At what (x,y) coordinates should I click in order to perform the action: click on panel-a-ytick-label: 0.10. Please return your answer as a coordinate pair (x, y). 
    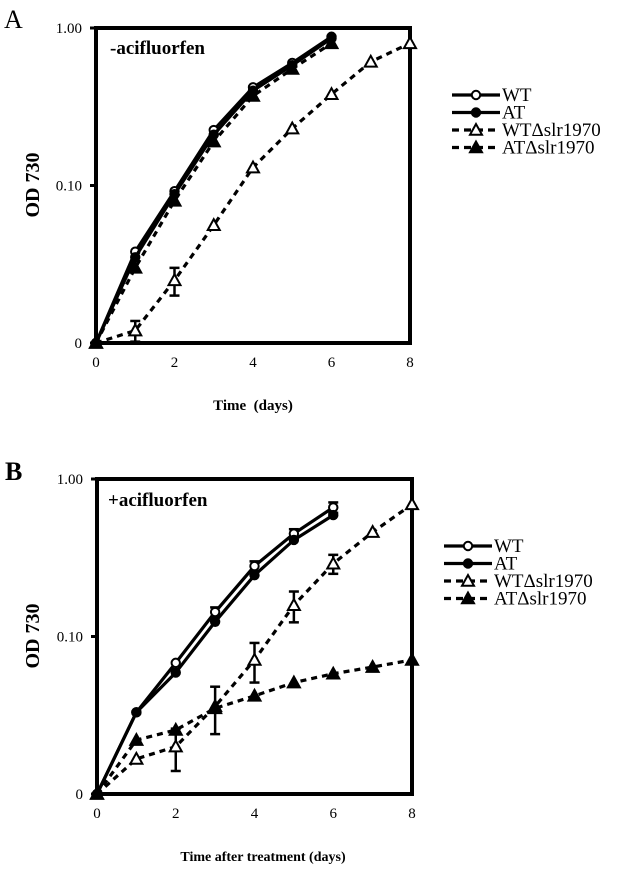
    Looking at the image, I should click on (69, 187).